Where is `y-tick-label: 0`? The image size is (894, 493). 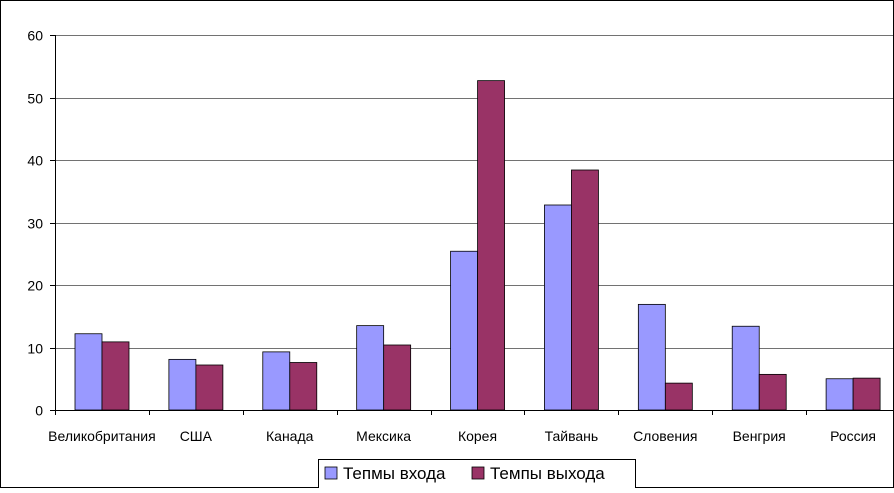
y-tick-label: 0 is located at coordinates (39, 411).